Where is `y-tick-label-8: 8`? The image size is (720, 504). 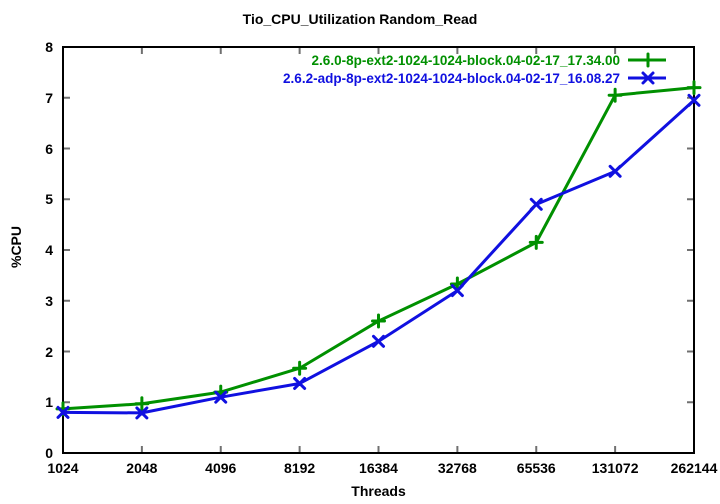
y-tick-label-8: 8 is located at coordinates (49, 47).